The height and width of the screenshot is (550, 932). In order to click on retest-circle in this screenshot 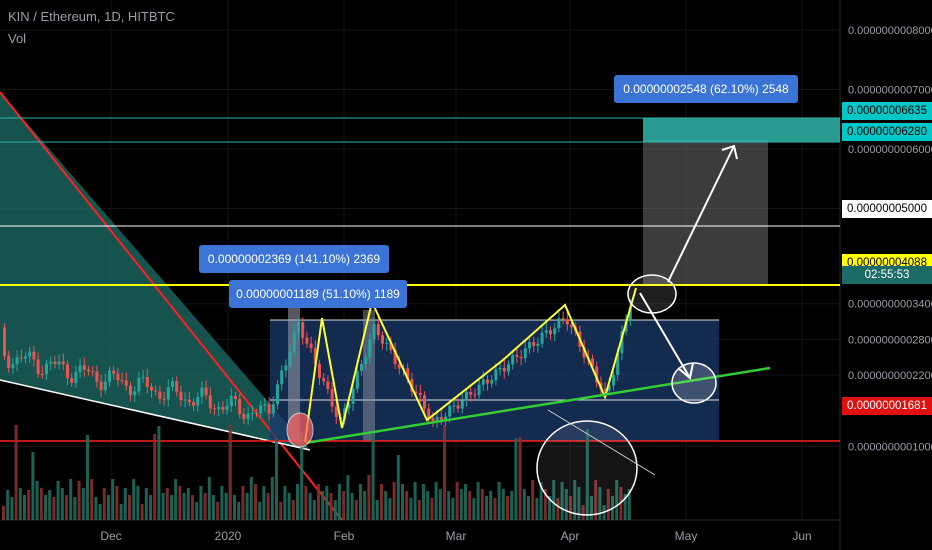, I will do `click(694, 383)`.